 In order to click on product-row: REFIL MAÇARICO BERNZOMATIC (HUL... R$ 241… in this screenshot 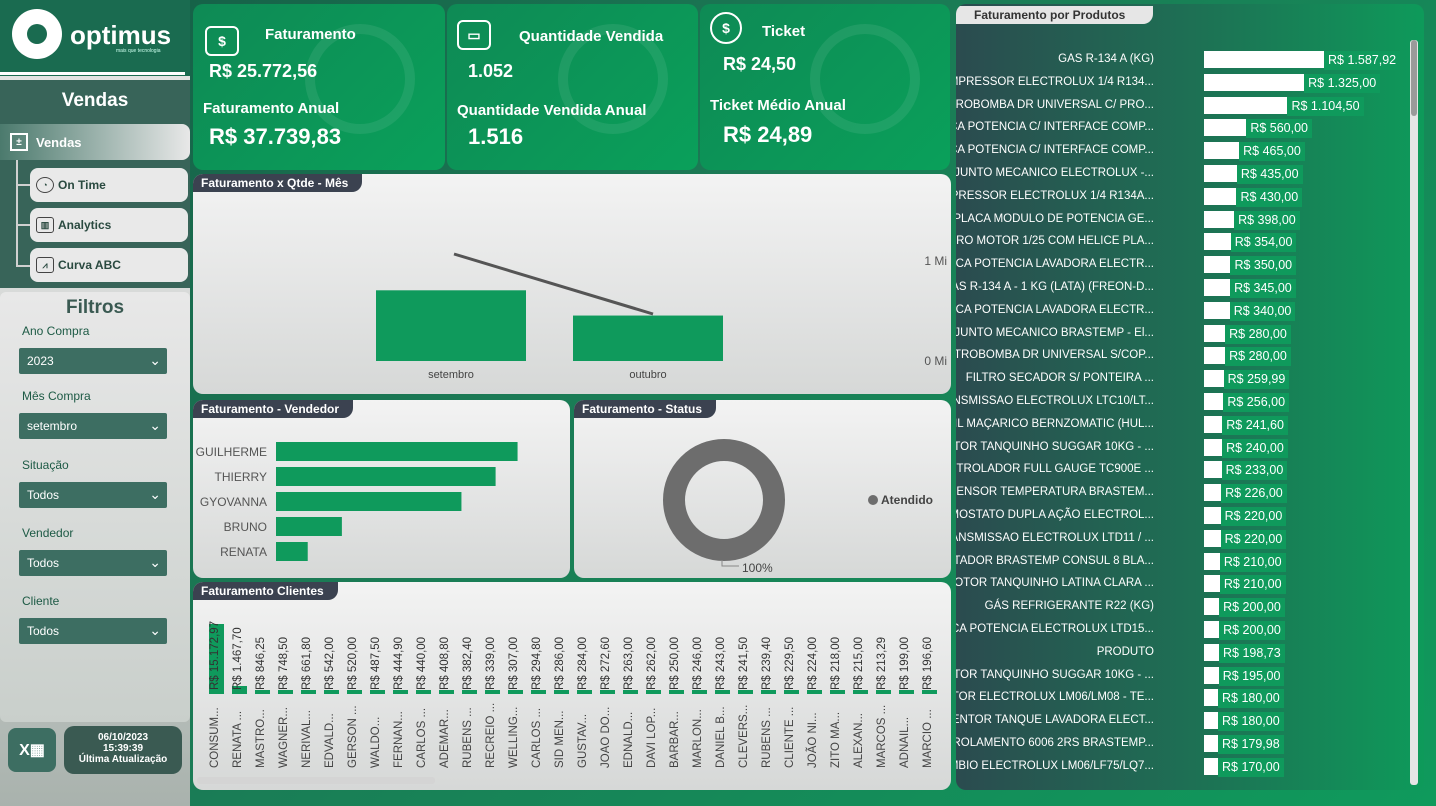, I will do `click(1186, 425)`.